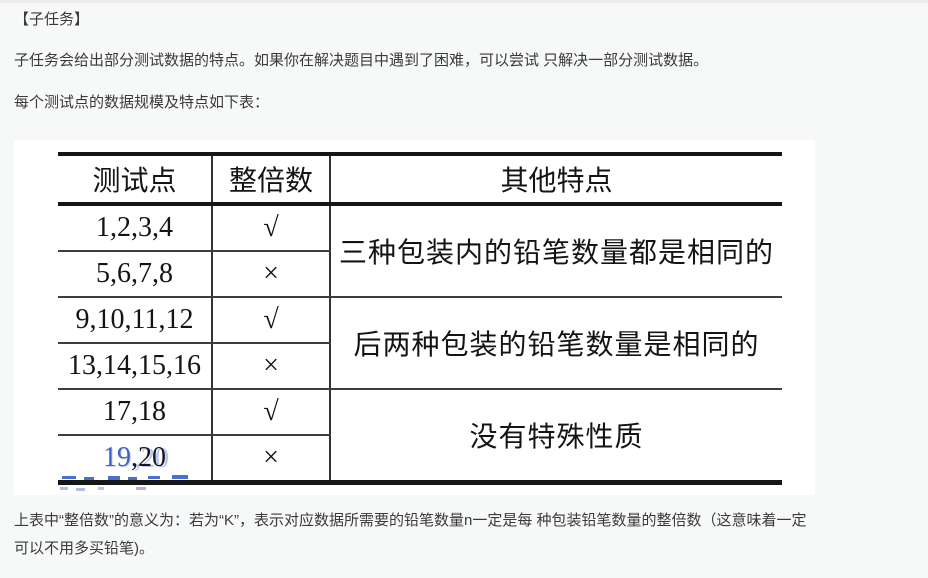  What do you see at coordinates (135, 412) in the screenshot?
I see `test-points-cell: 17,18` at bounding box center [135, 412].